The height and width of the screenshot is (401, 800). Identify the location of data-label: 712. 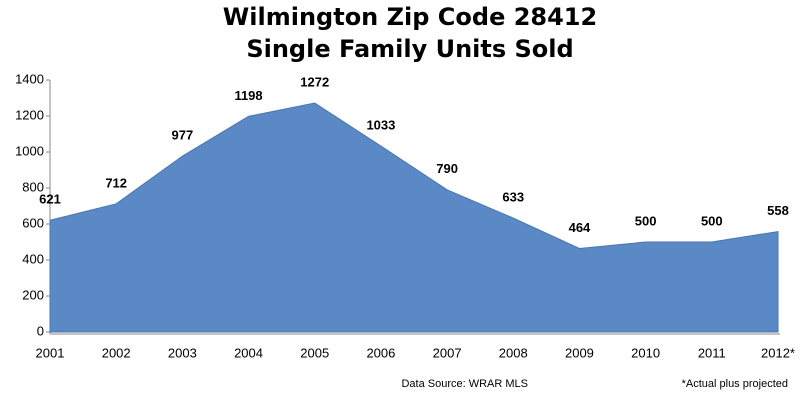
(116, 182).